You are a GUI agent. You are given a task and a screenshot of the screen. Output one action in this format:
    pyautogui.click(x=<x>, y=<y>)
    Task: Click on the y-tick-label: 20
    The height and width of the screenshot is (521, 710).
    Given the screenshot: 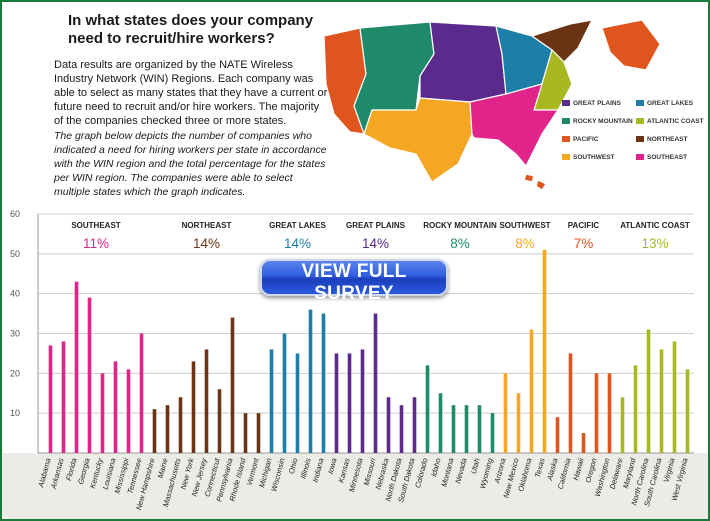 What is the action you would take?
    pyautogui.click(x=15, y=373)
    